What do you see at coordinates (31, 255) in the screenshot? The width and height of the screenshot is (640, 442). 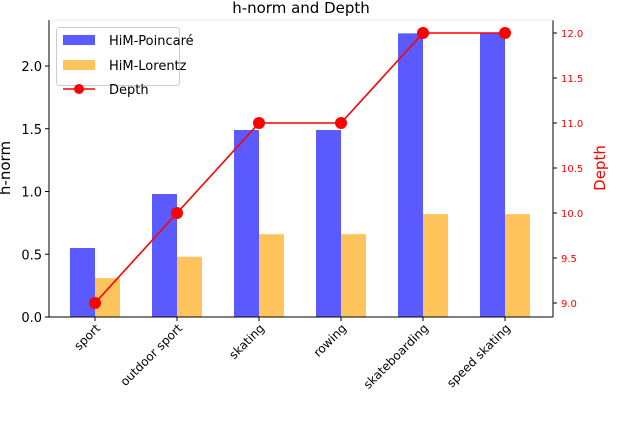 I see `y-tick-label: 0.5` at bounding box center [31, 255].